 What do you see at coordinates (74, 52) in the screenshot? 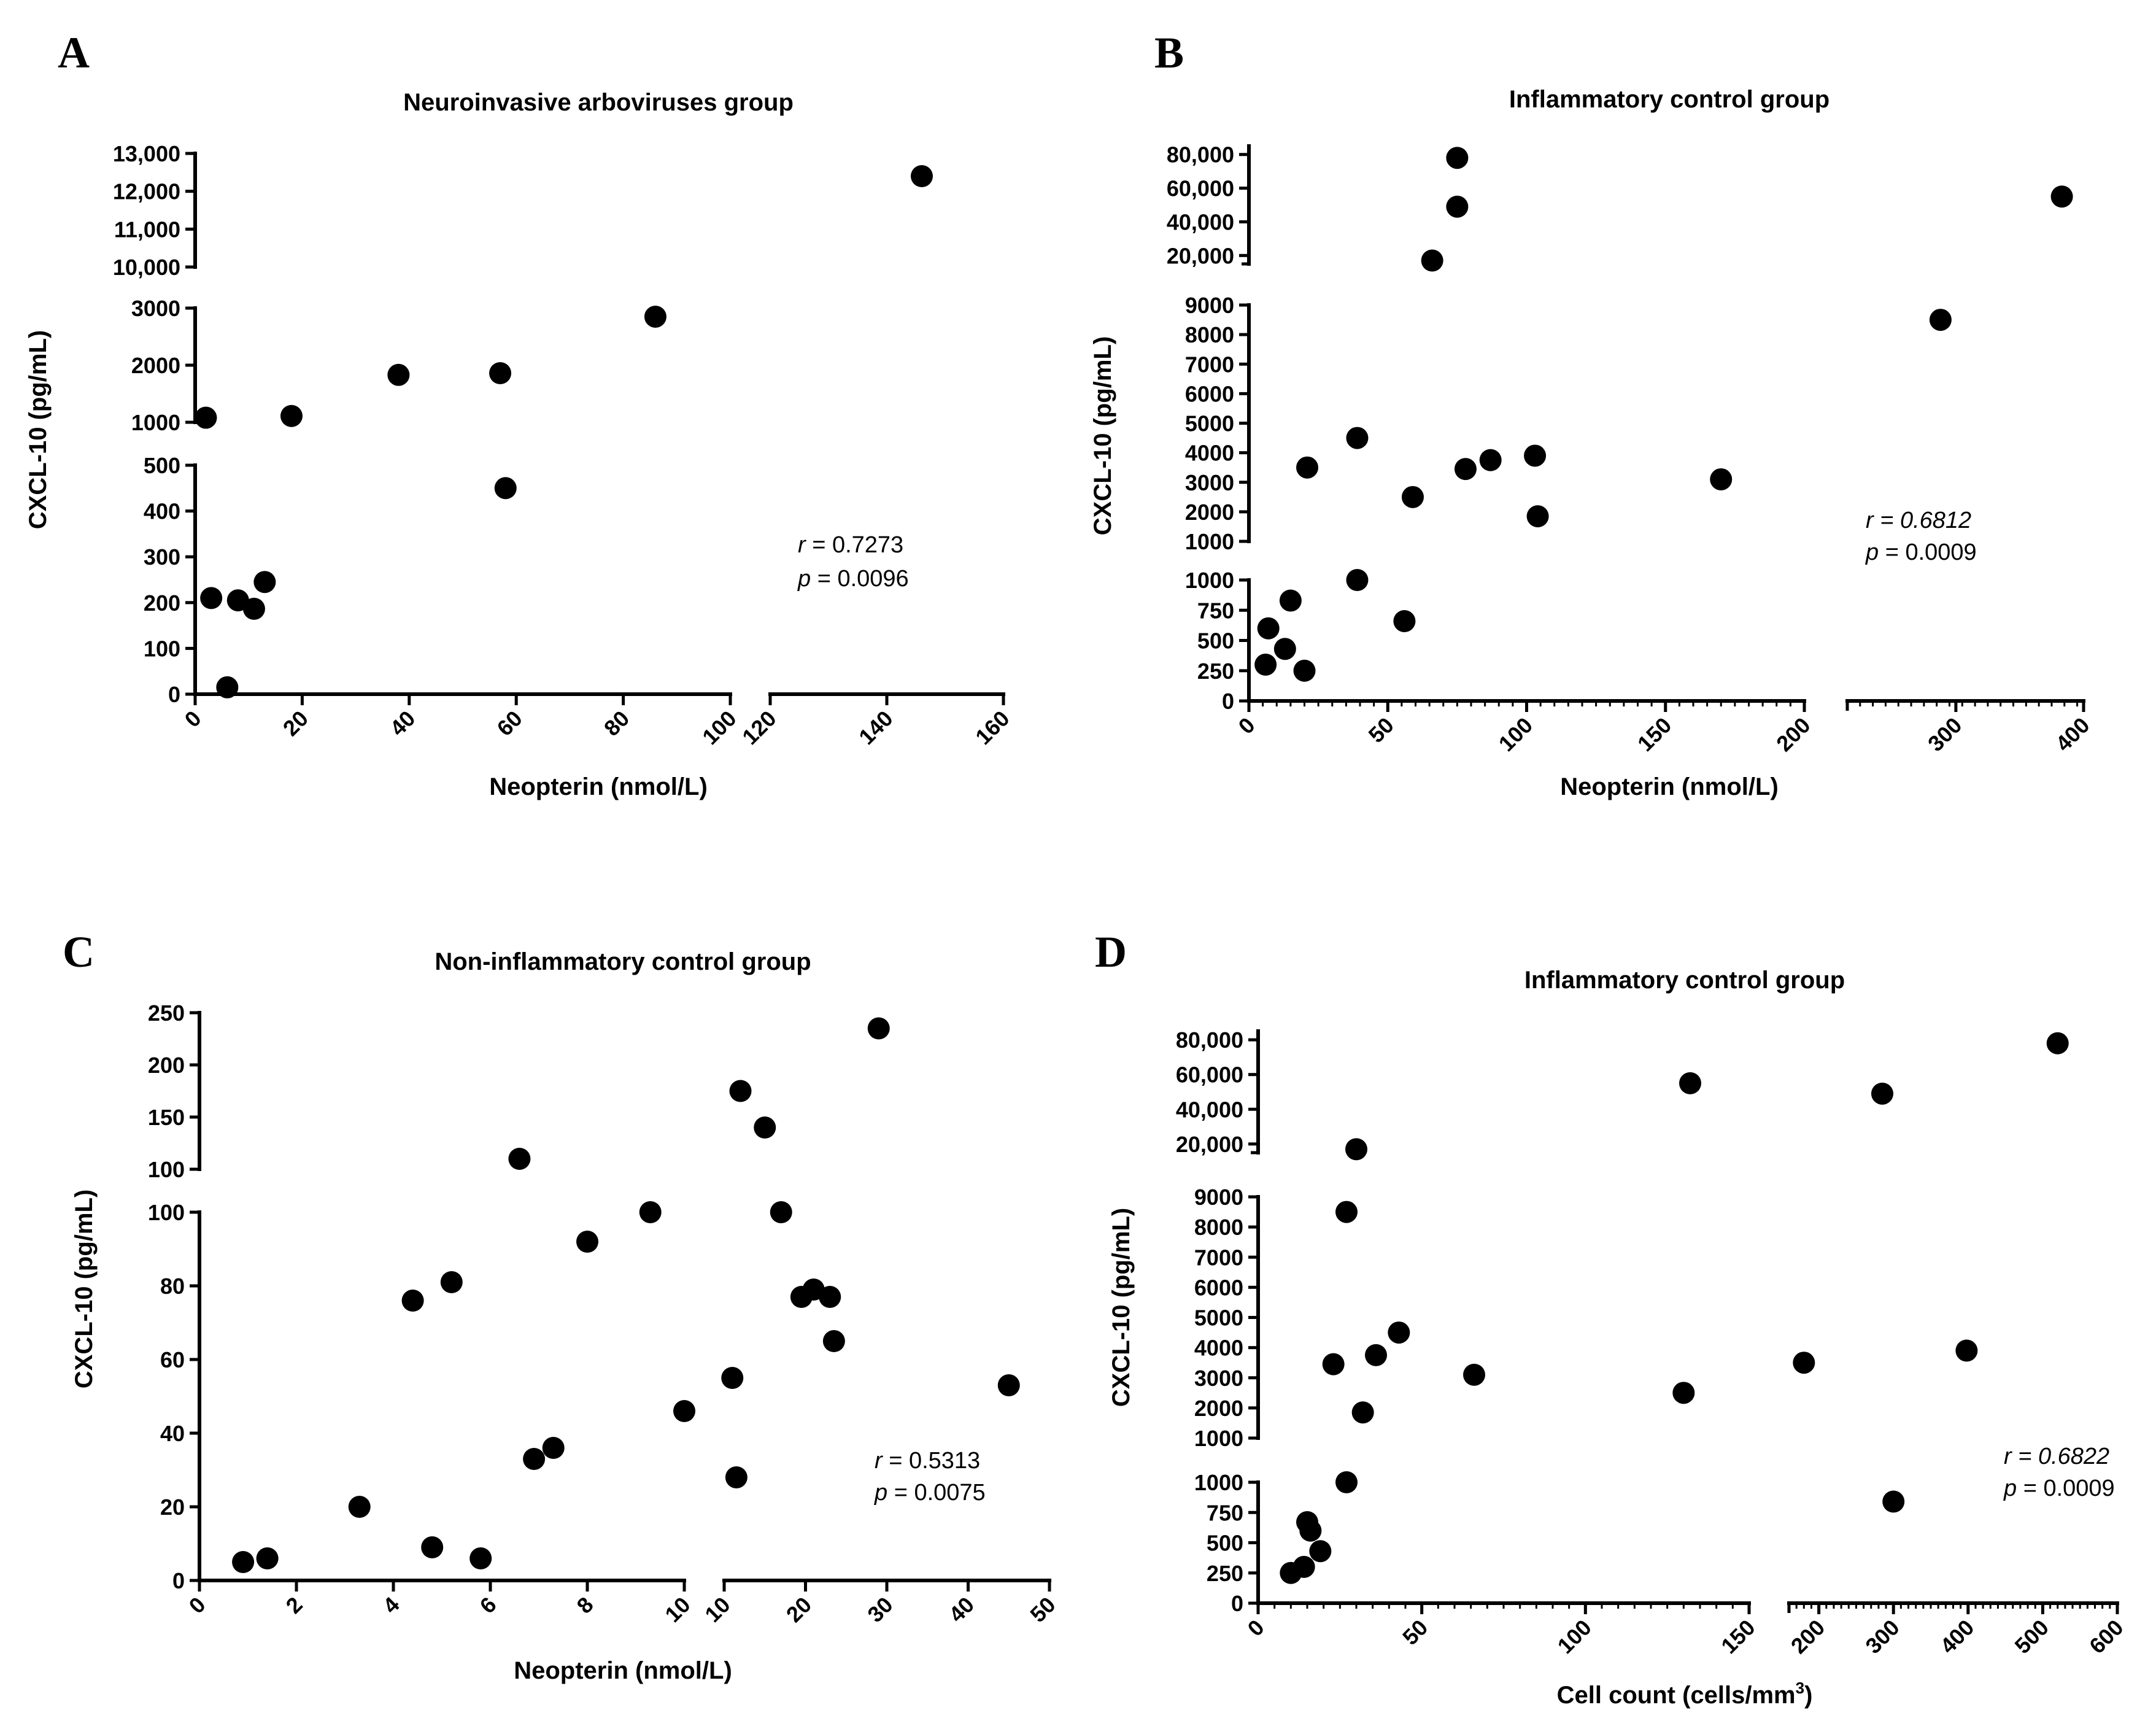
I see `panel-letter: A` at bounding box center [74, 52].